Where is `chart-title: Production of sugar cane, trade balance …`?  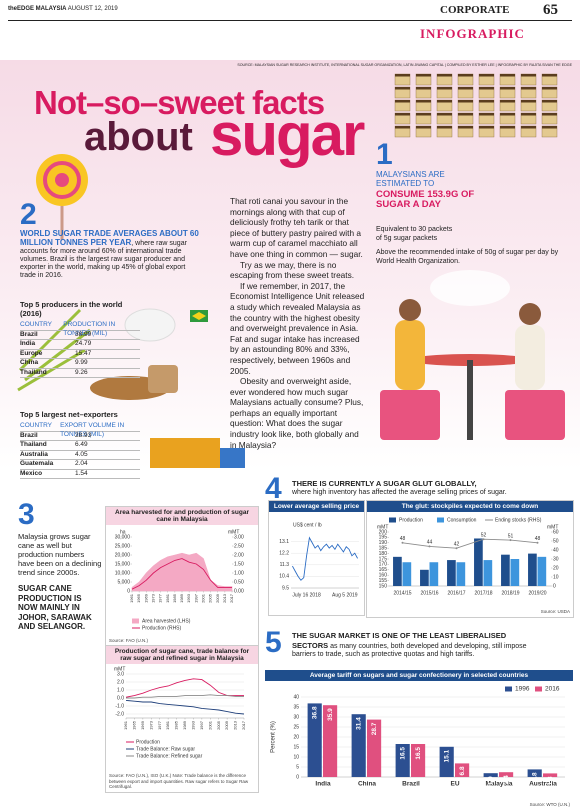 chart-title: Production of sugar cane, trade balance … is located at coordinates (182, 655).